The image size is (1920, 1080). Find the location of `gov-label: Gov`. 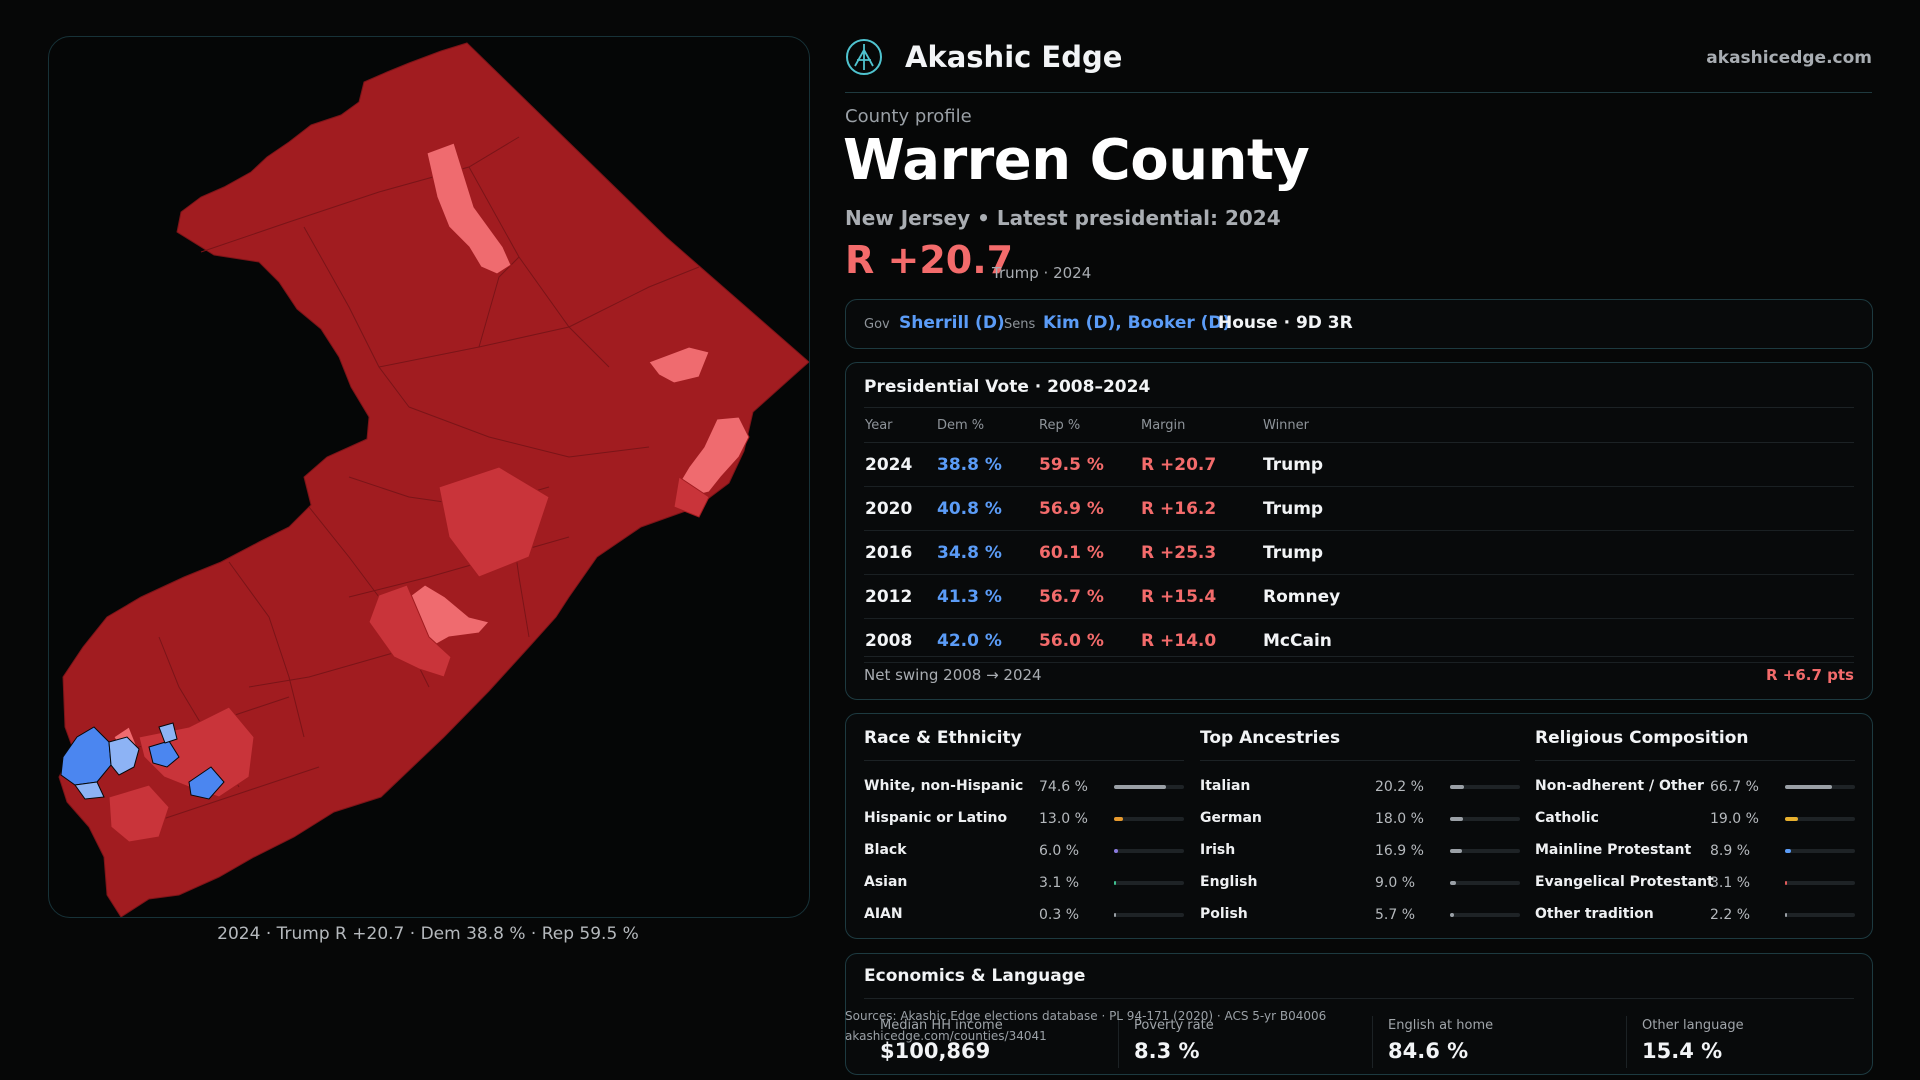

gov-label: Gov is located at coordinates (877, 324).